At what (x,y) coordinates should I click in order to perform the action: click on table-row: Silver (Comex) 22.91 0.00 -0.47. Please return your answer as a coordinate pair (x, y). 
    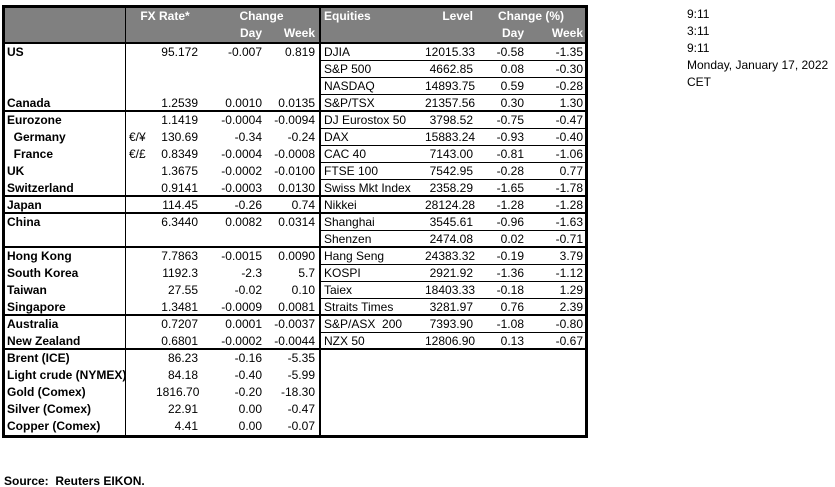
    Looking at the image, I should click on (295, 409).